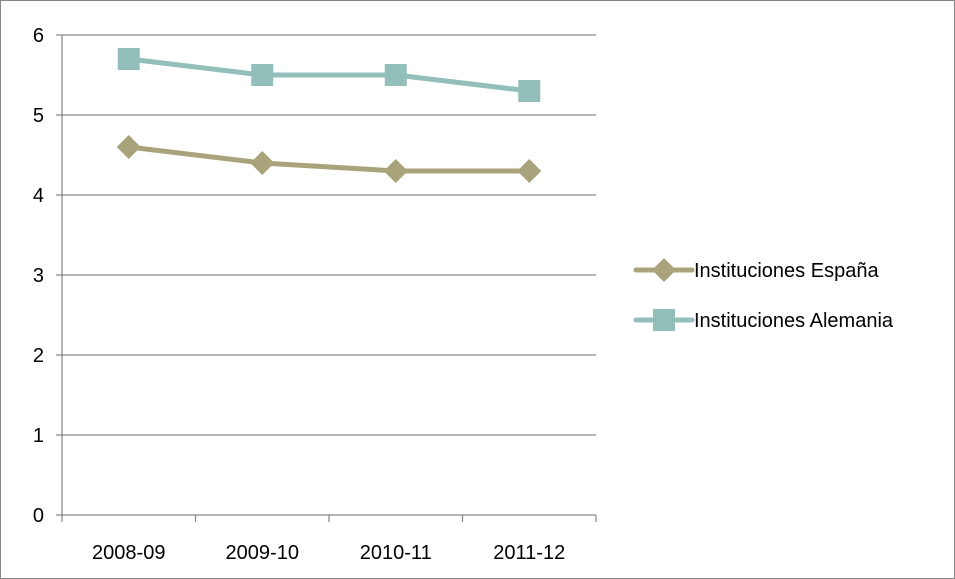  What do you see at coordinates (529, 553) in the screenshot?
I see `x-tick-label: 2011-12` at bounding box center [529, 553].